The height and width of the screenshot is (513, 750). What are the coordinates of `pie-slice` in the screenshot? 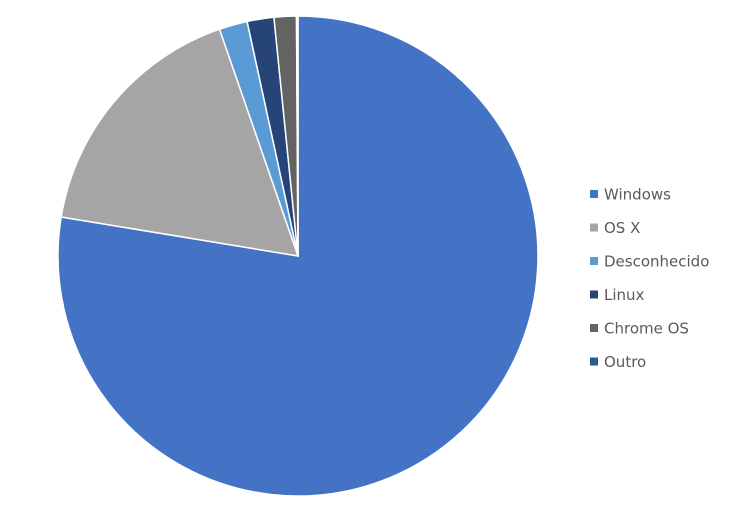 It's located at (297, 136).